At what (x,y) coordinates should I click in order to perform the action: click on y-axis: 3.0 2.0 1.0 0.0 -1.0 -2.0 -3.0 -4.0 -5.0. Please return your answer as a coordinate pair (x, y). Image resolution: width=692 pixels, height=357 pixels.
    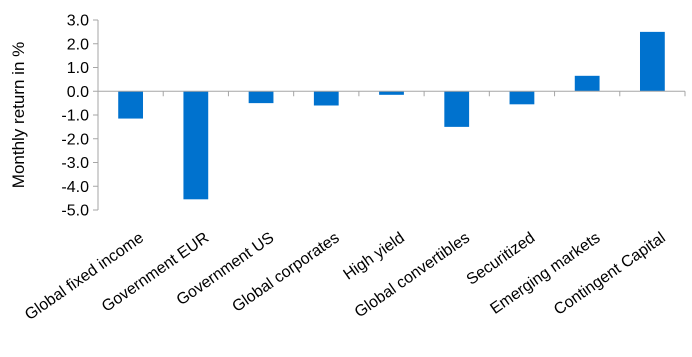
    Looking at the image, I should click on (80, 116).